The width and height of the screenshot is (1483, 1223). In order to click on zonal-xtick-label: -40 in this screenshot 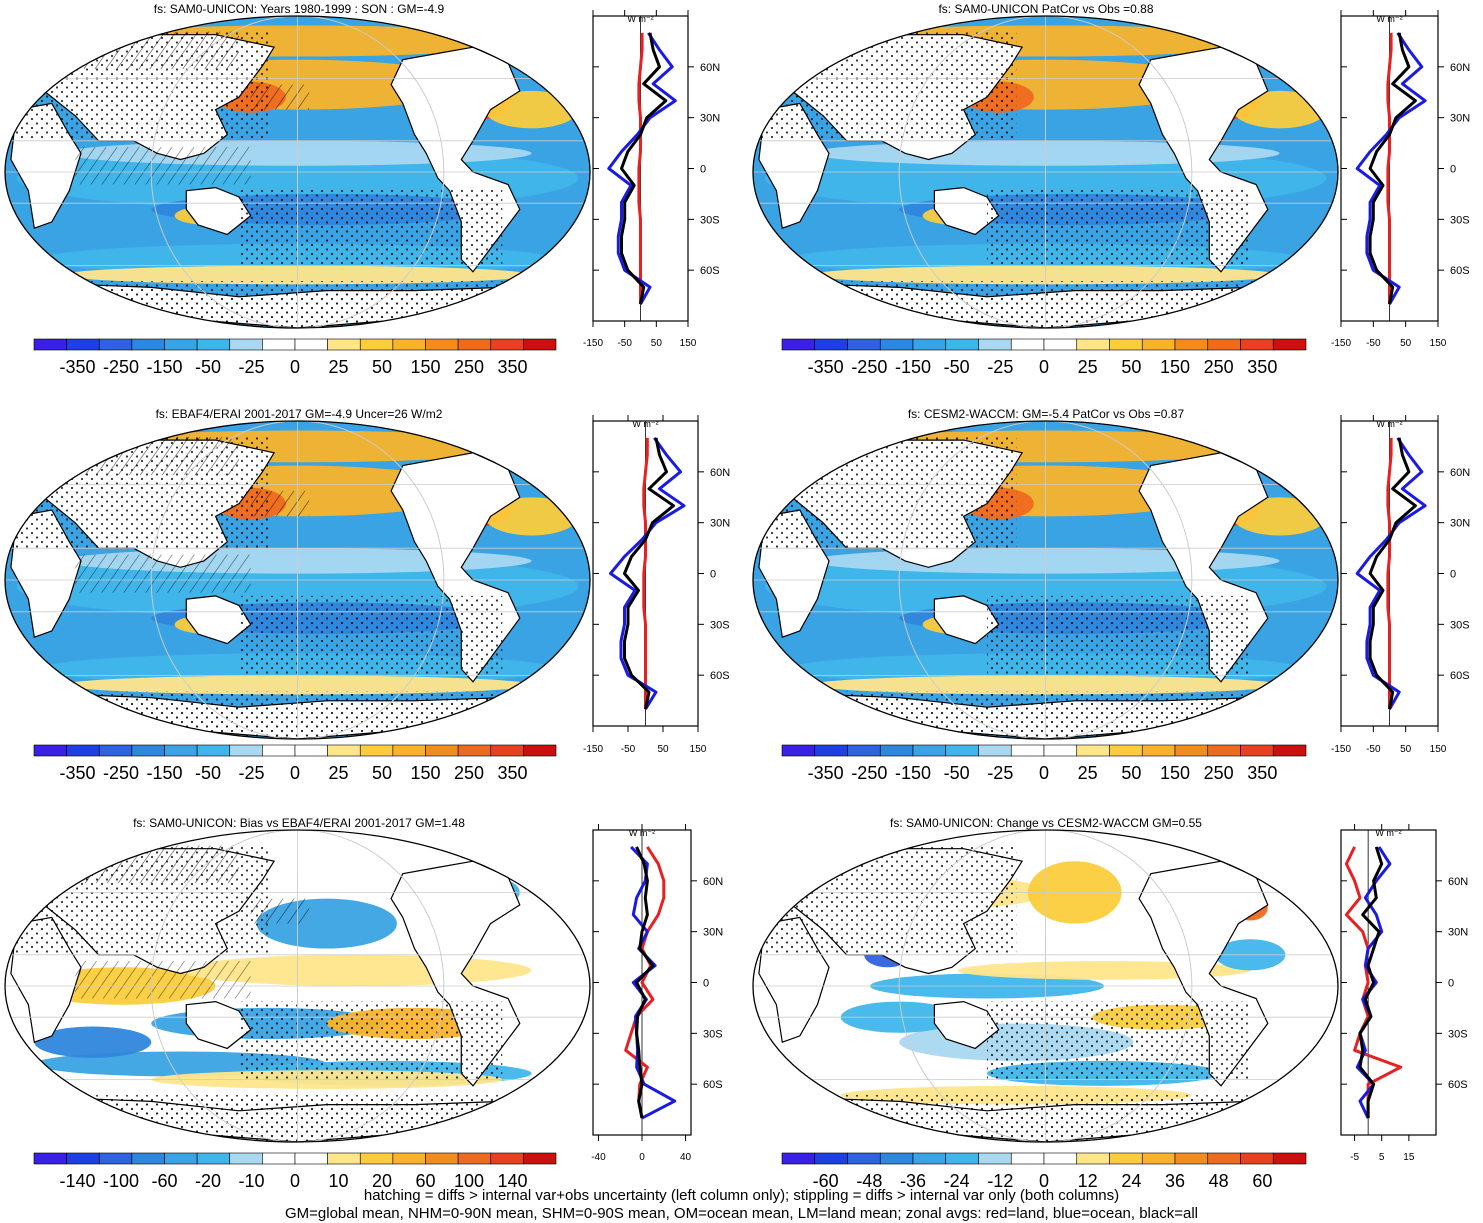, I will do `click(598, 1157)`.